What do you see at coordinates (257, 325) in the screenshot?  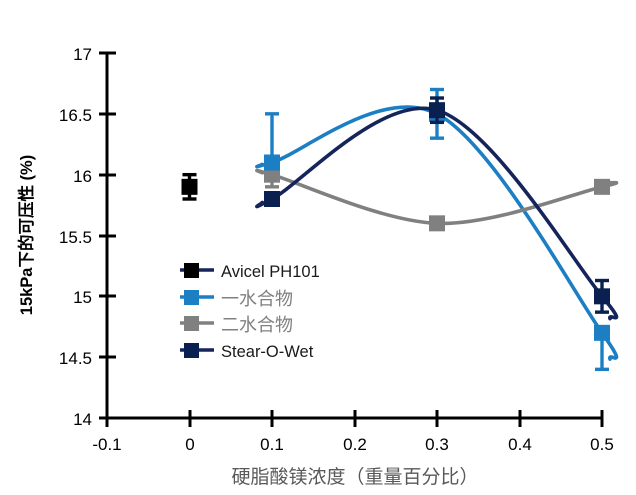 I see `legend-label: 二水合物` at bounding box center [257, 325].